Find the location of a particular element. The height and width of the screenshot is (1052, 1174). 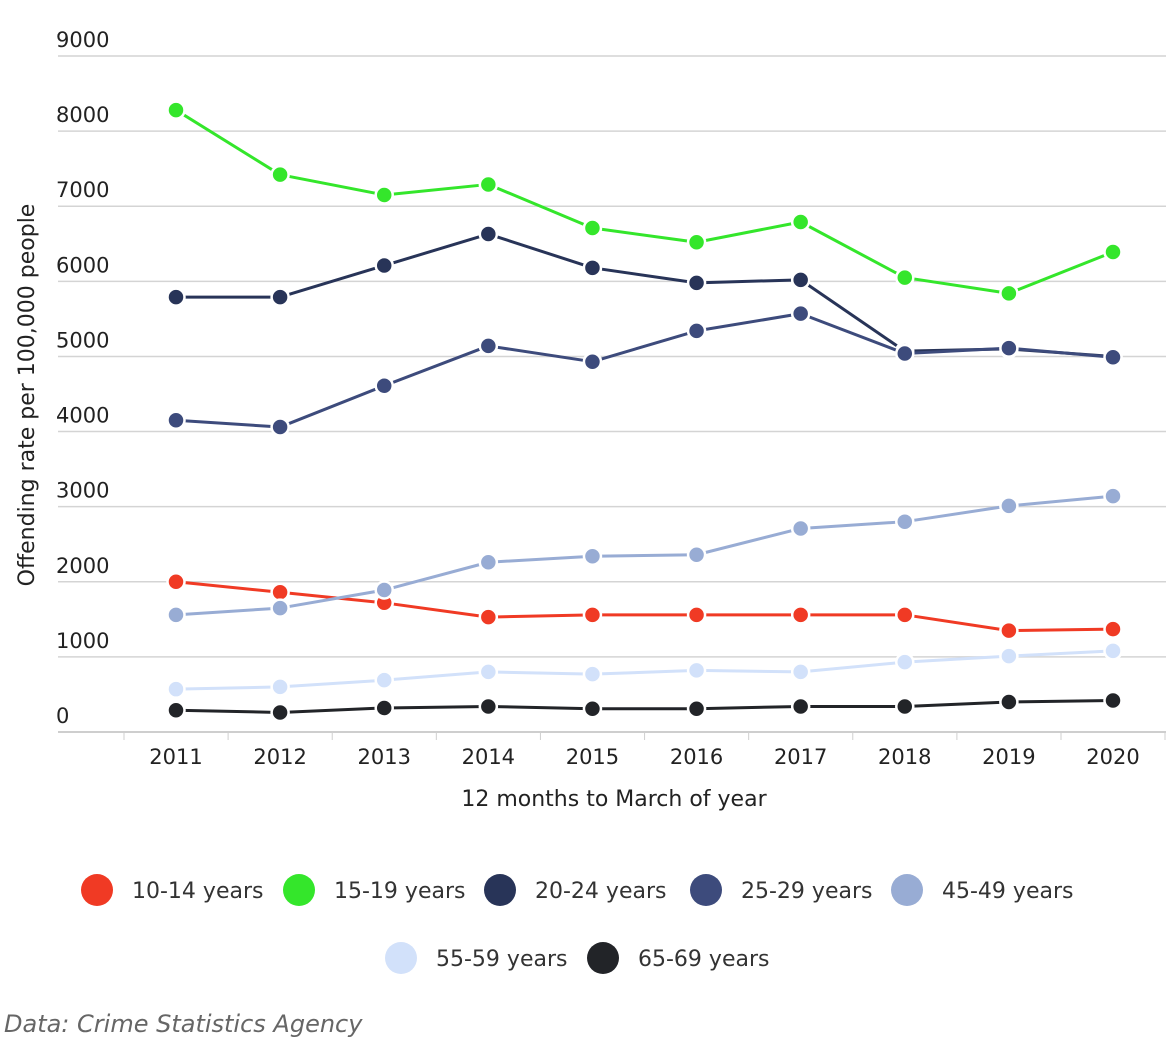

legend-item-25-29-years: 25-29 years is located at coordinates (781, 890).